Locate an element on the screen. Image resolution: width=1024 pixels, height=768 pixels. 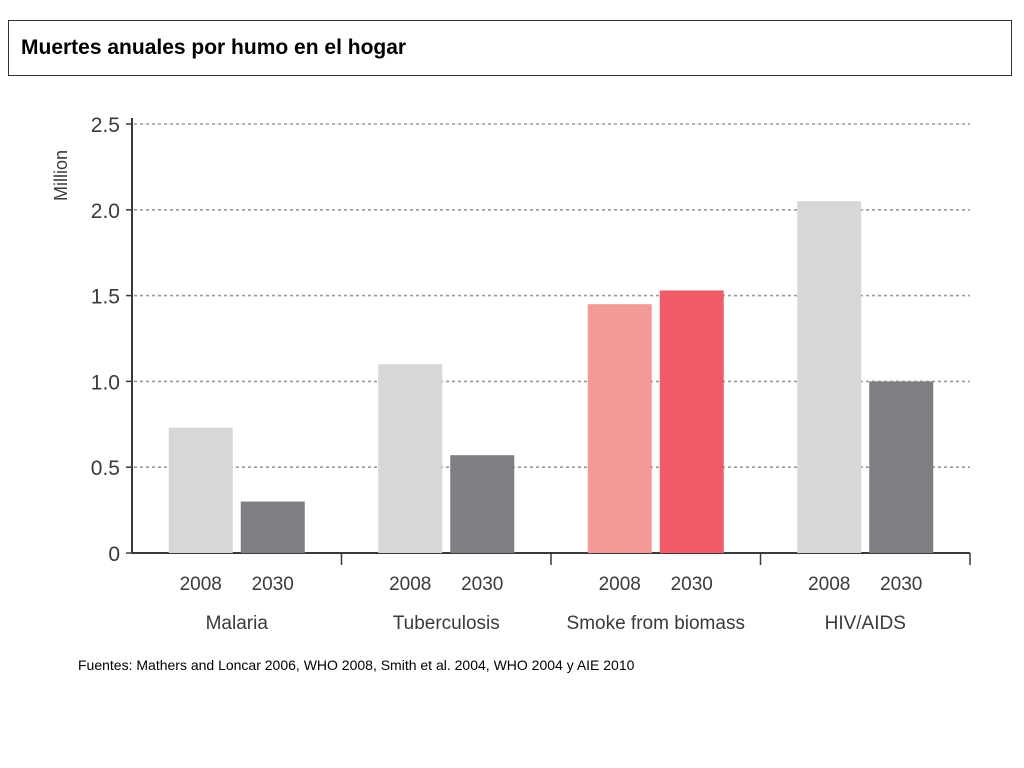
y-tick-label: 1.5 is located at coordinates (105, 297).